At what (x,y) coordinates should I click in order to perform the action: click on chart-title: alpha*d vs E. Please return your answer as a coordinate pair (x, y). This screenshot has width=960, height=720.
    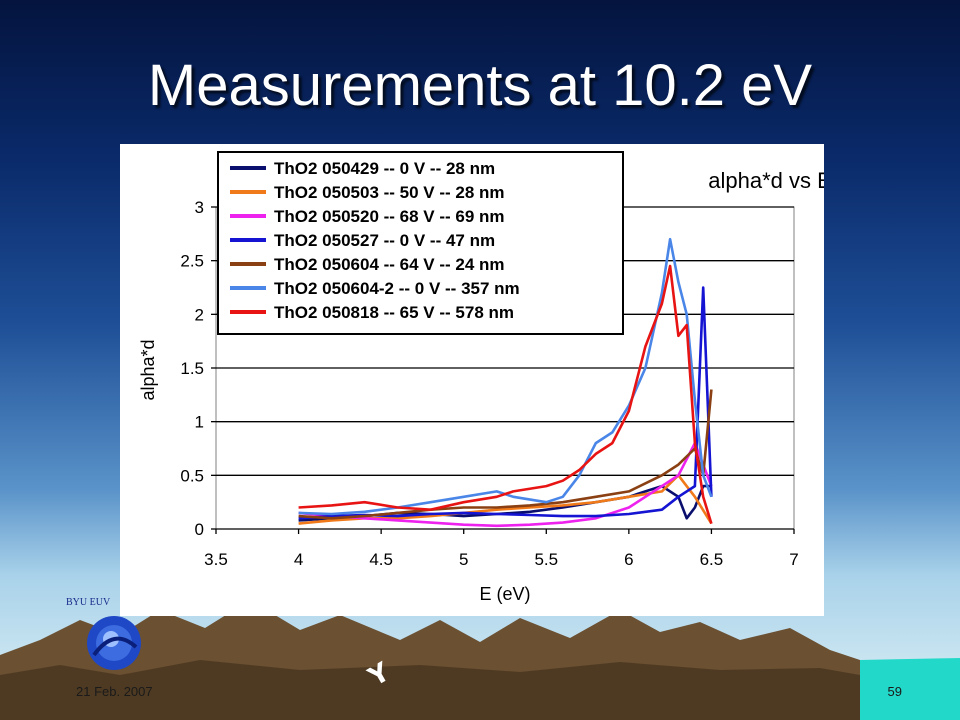
    Looking at the image, I should click on (766, 180).